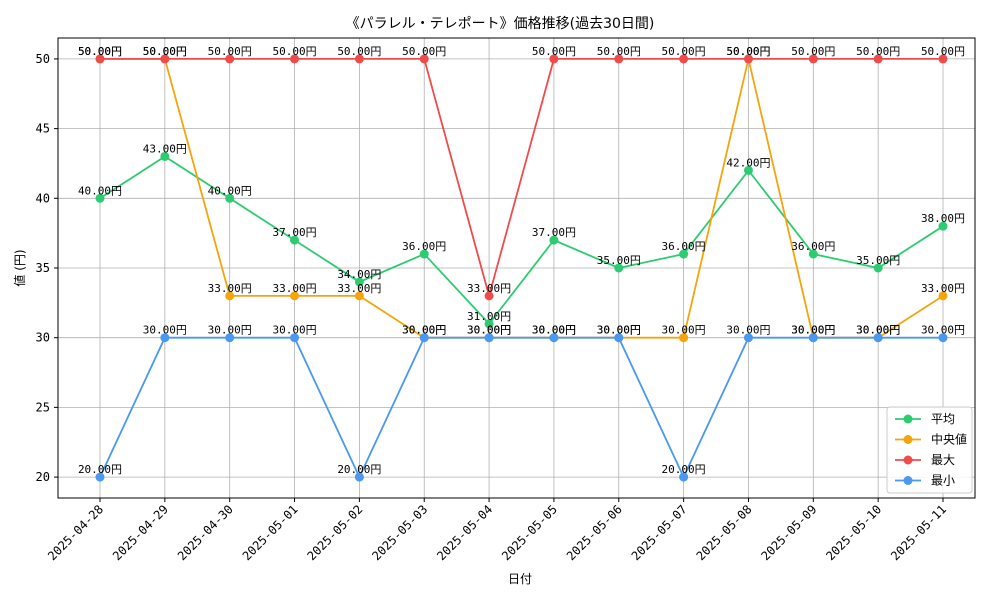  Describe the element at coordinates (943, 218) in the screenshot. I see `data-label: 38.00円` at that location.